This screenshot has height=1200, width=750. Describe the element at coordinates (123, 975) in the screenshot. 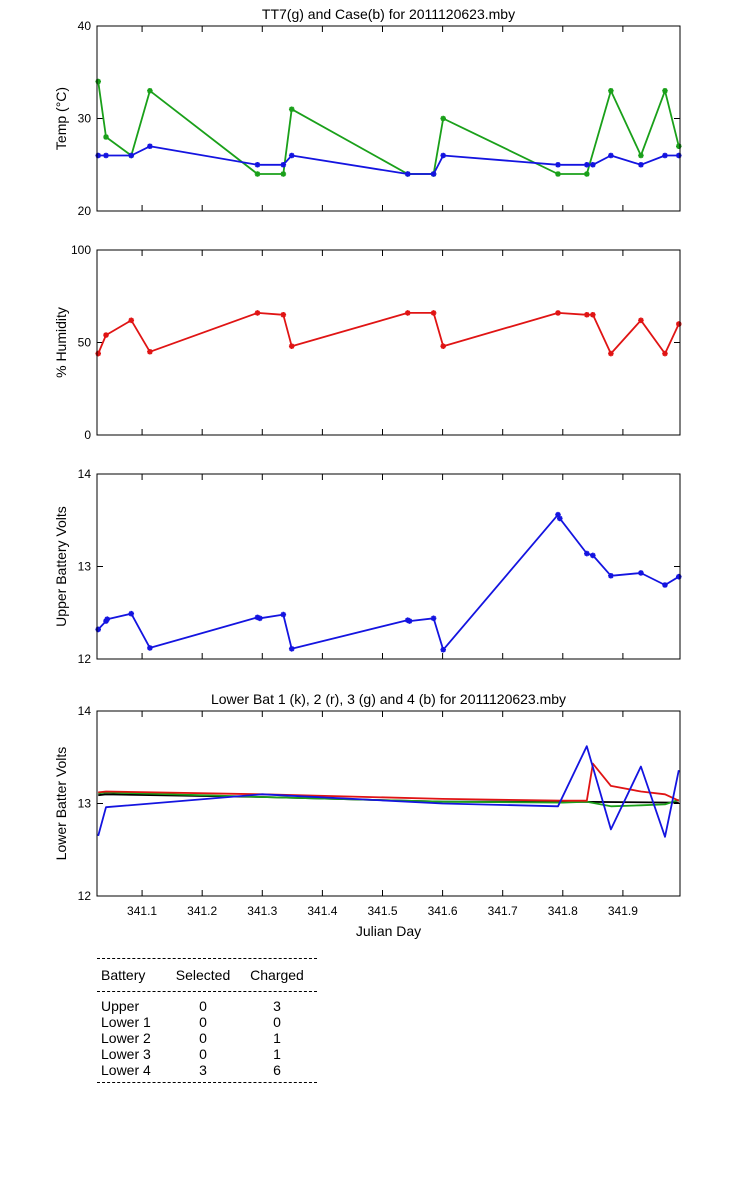

I see `header-battery: Battery` at that location.